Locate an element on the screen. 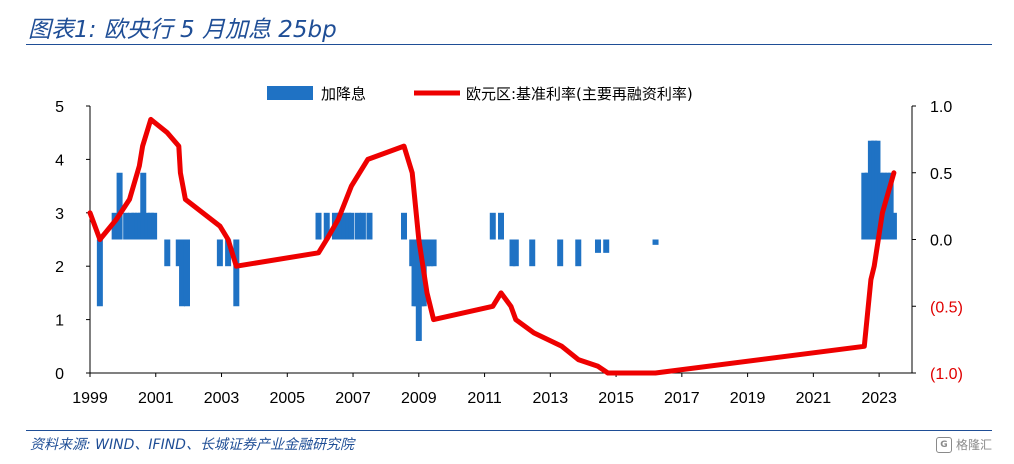 The height and width of the screenshot is (464, 1014). y-right-tick-label: (1.0) is located at coordinates (946, 374).